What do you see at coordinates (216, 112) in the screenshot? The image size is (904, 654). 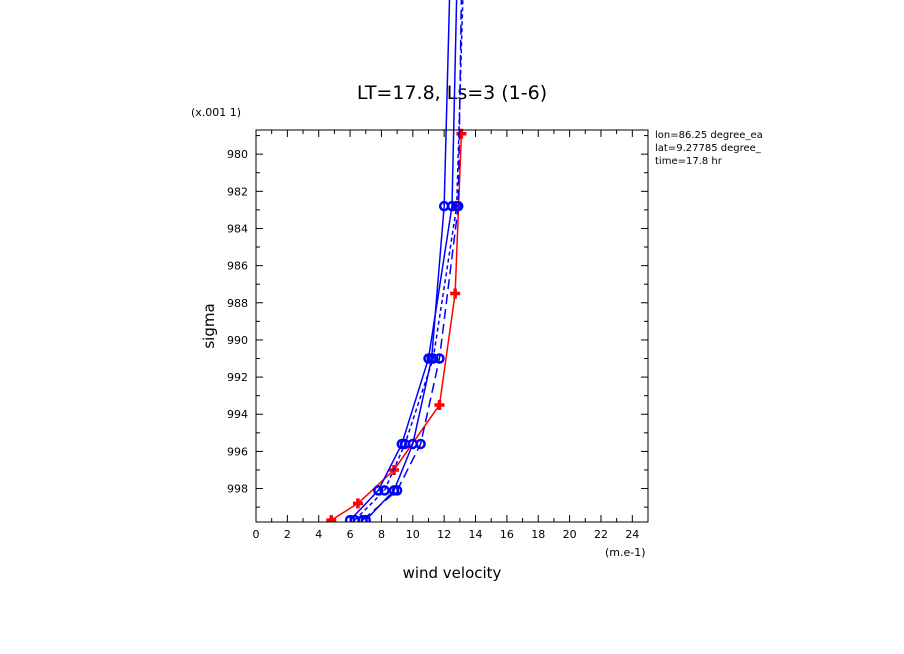 I see `y-scale-note: (x.001 1)` at bounding box center [216, 112].